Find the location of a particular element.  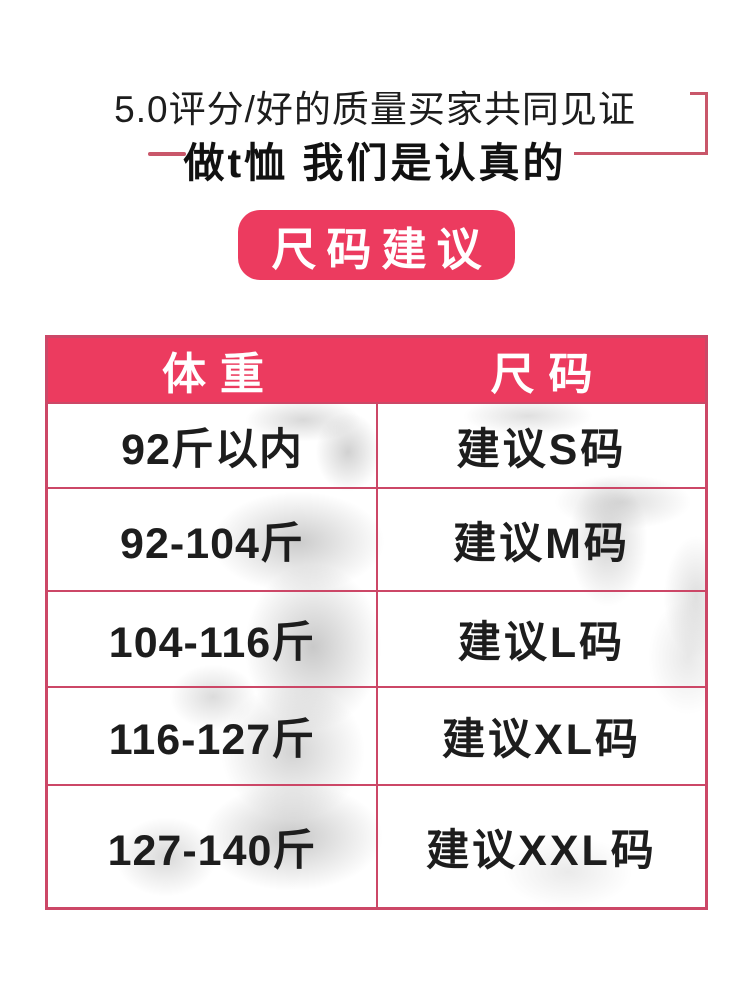

column-header-weight: 体重 is located at coordinates (220, 374).